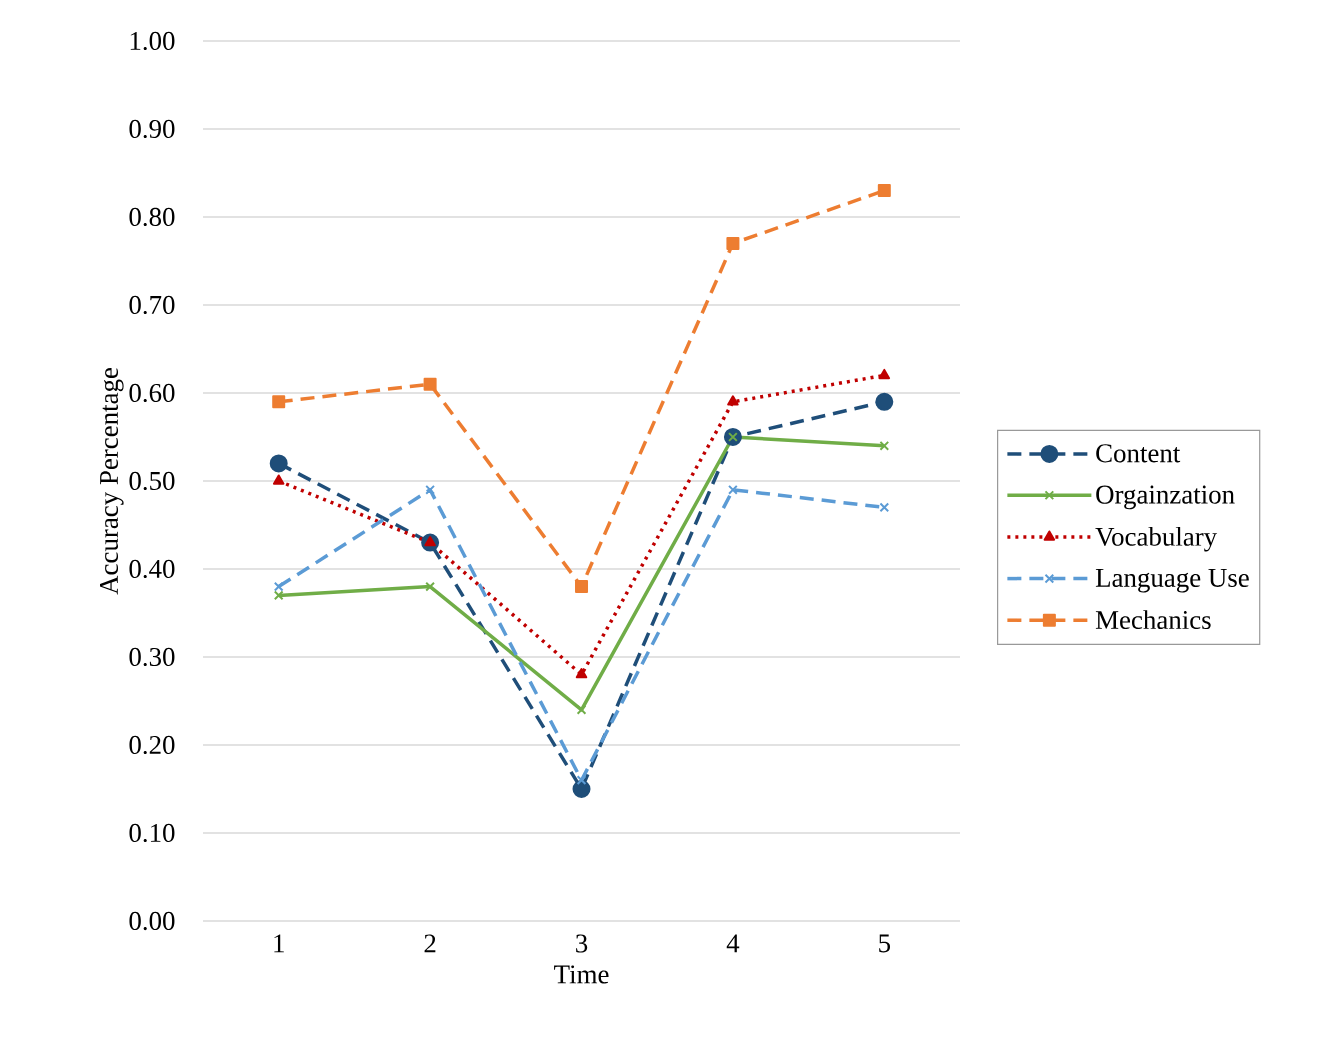 The image size is (1342, 1064). Describe the element at coordinates (1156, 539) in the screenshot. I see `legend-label: Vocabulary` at that location.